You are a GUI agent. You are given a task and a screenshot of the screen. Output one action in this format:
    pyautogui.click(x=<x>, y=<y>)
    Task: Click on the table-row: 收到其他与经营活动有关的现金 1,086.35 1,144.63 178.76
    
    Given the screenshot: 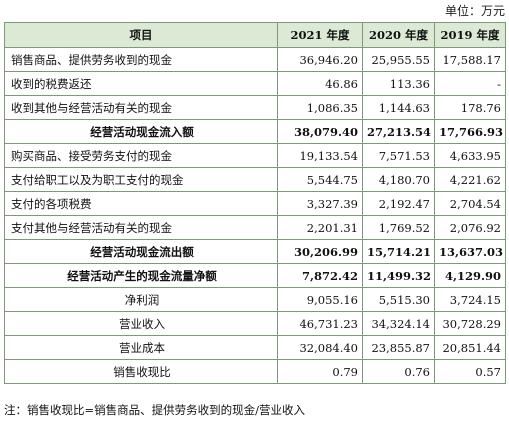 What is the action you would take?
    pyautogui.click(x=255, y=107)
    